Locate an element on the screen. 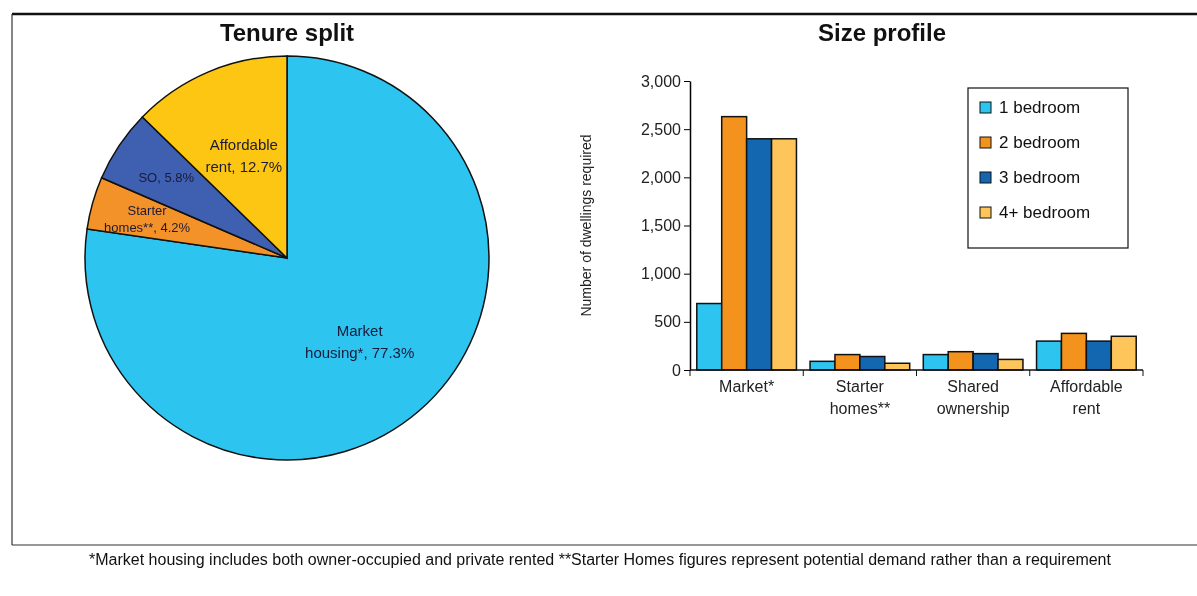 The width and height of the screenshot is (1197, 596). x-tick-label: Shared ownership is located at coordinates (973, 397).